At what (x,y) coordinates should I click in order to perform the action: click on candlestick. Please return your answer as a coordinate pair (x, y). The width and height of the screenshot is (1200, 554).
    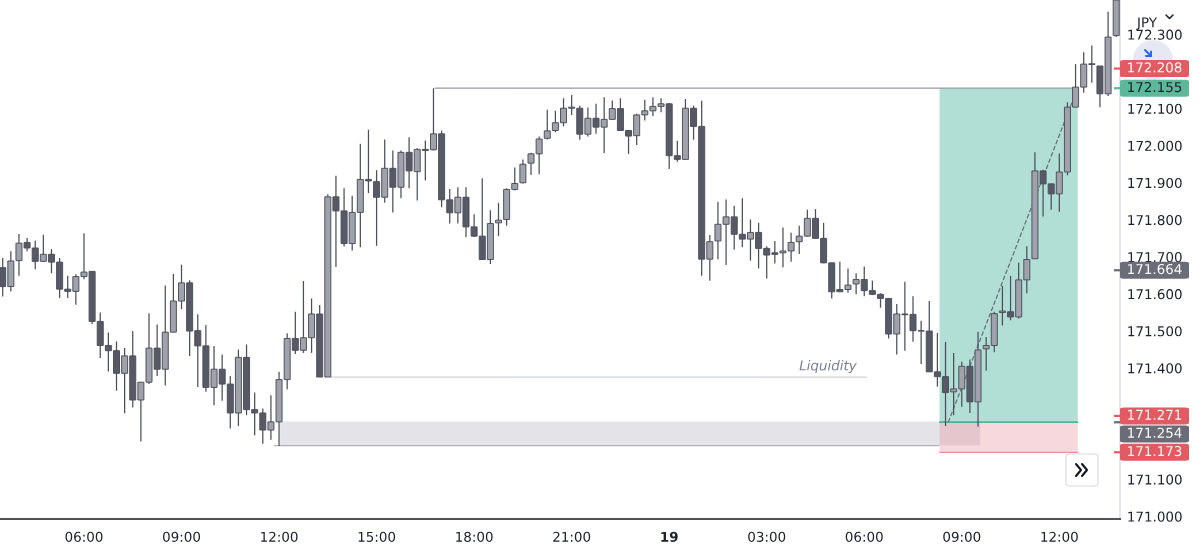
    Looking at the image, I should click on (523, 171).